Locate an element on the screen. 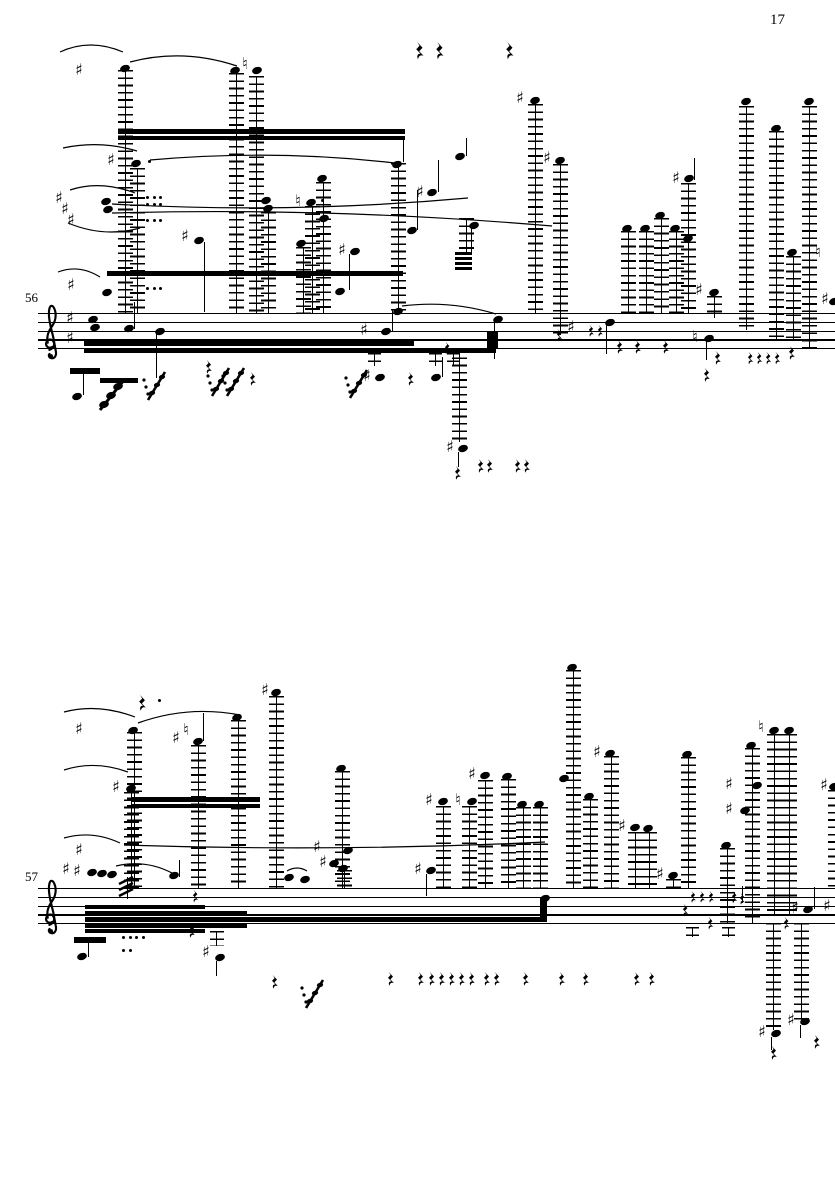 The height and width of the screenshot is (1181, 835). measure-number-system-1: 56 is located at coordinates (31, 297).